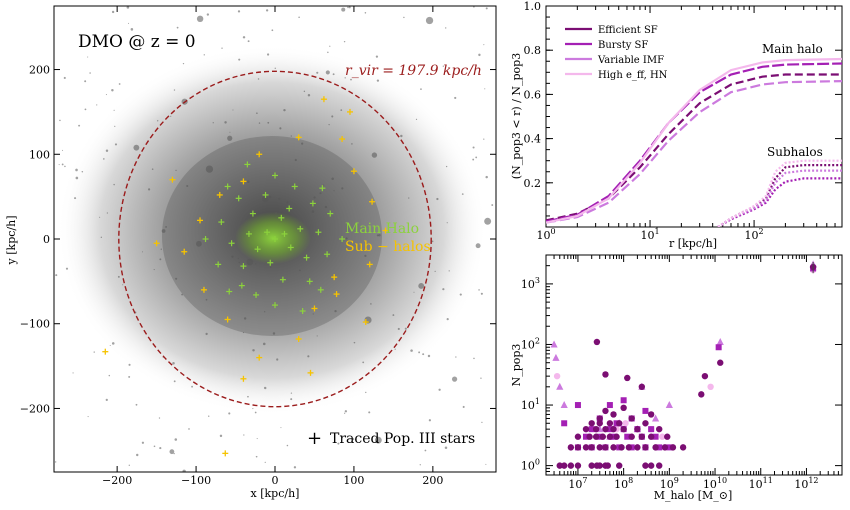  What do you see at coordinates (779, 202) in the screenshot?
I see `tr-series-line` at bounding box center [779, 202].